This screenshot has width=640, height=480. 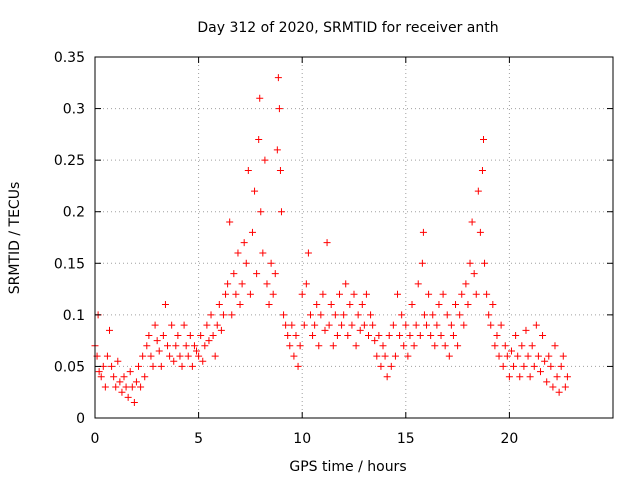 What do you see at coordinates (69, 264) in the screenshot?
I see `y-tick-label: 0.15` at bounding box center [69, 264].